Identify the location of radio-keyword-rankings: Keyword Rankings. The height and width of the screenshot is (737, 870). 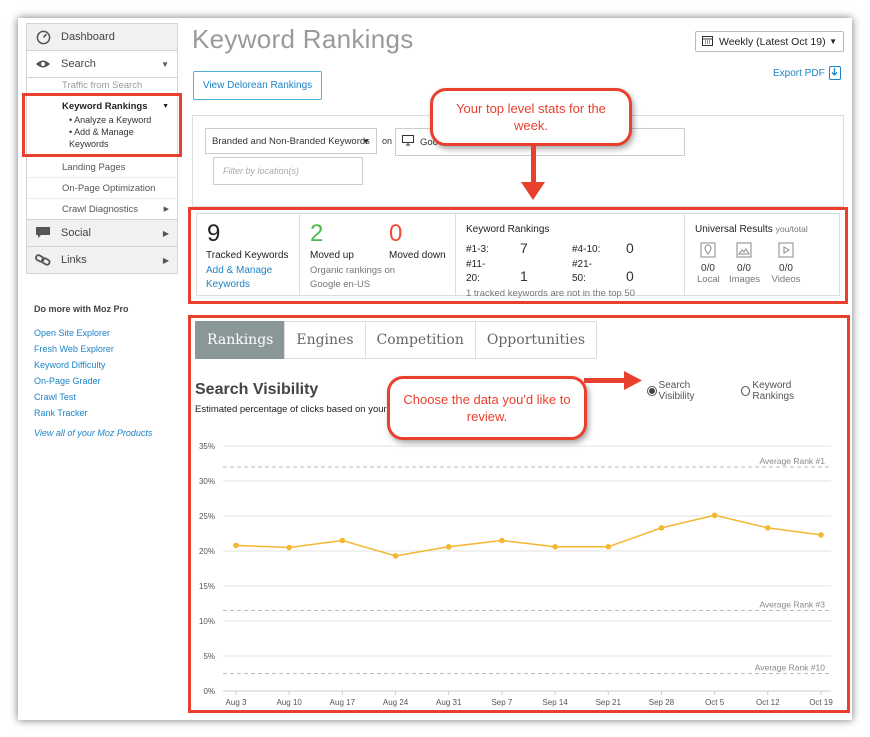
(785, 391).